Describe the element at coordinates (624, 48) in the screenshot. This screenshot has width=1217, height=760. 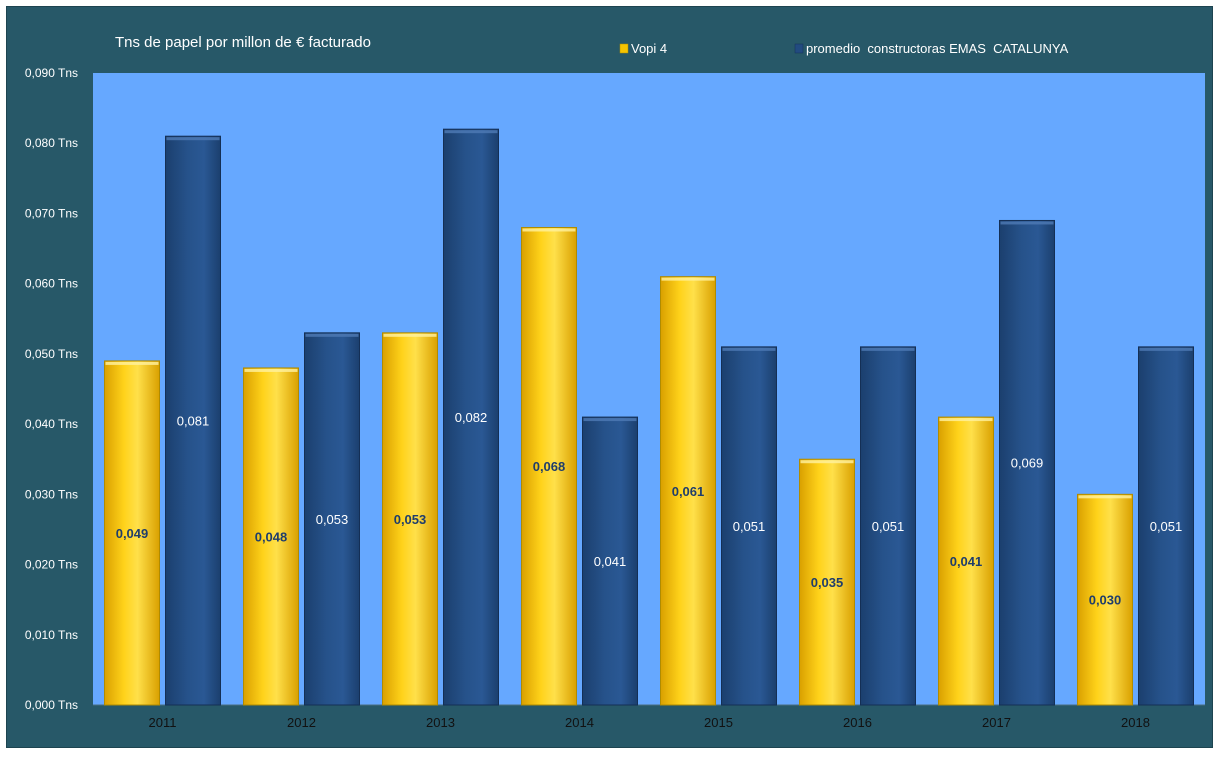
I see `legend-swatch-vopi` at that location.